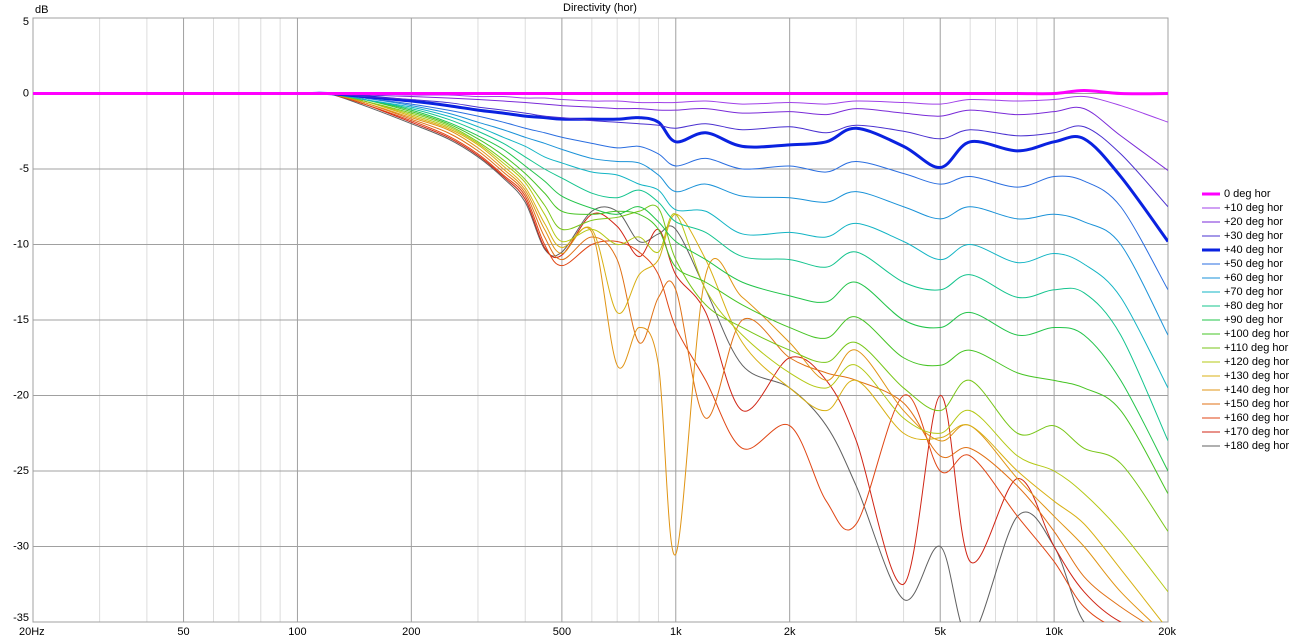  I want to click on legend-label: 0 deg hor, so click(1247, 194).